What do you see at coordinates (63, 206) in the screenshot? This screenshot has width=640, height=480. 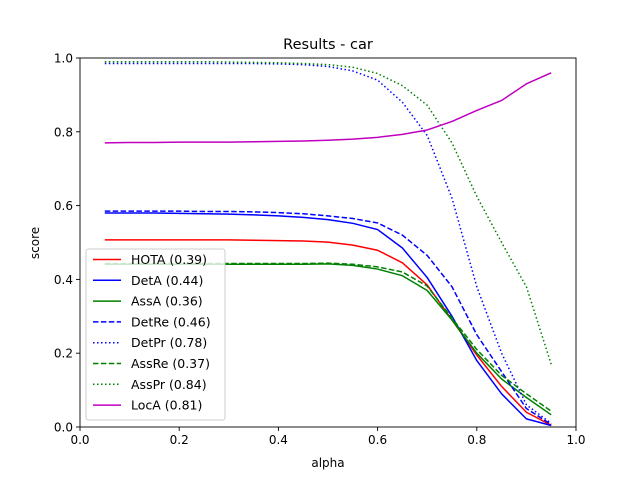 I see `y-tick-label: 0.6` at bounding box center [63, 206].